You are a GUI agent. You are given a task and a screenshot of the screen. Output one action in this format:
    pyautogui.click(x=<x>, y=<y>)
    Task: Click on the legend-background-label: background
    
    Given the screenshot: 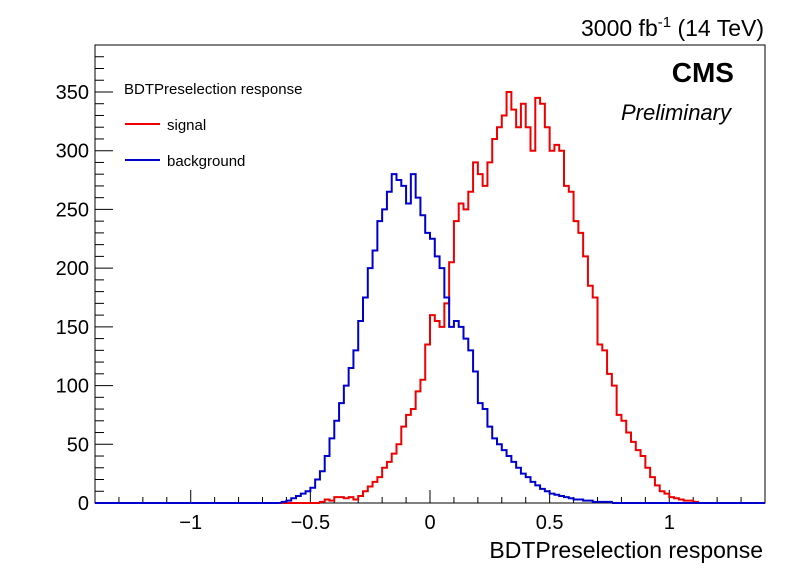 What is the action you would take?
    pyautogui.click(x=206, y=161)
    